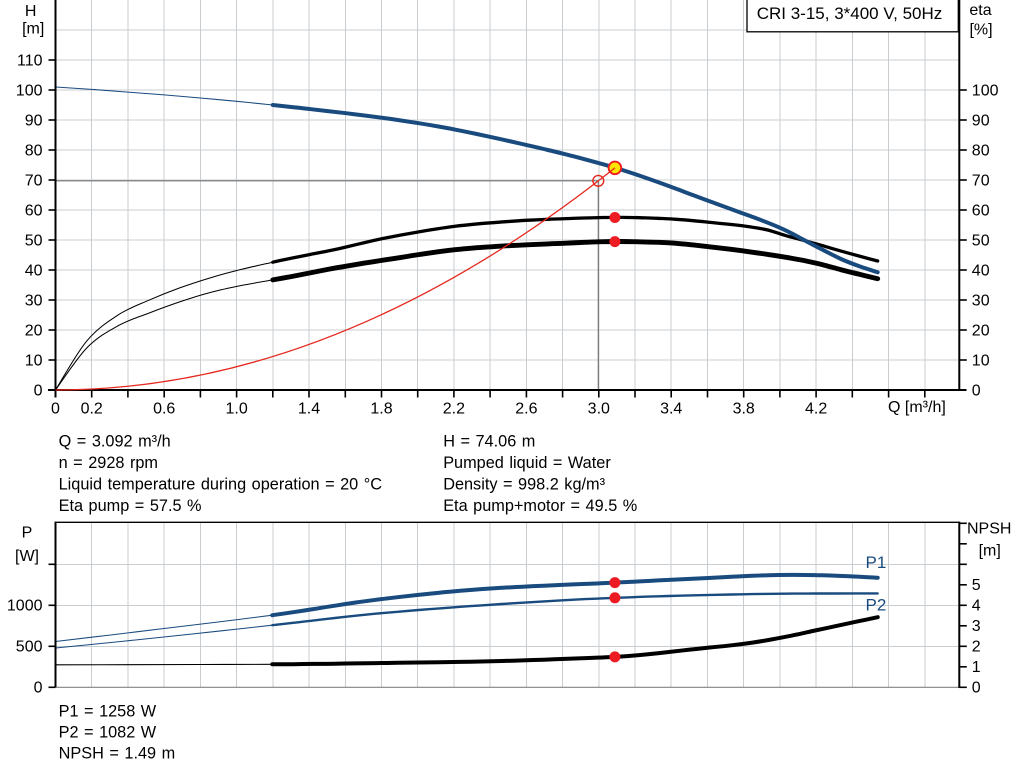 The height and width of the screenshot is (781, 1024). What do you see at coordinates (976, 647) in the screenshot?
I see `svg-text: 2` at bounding box center [976, 647].